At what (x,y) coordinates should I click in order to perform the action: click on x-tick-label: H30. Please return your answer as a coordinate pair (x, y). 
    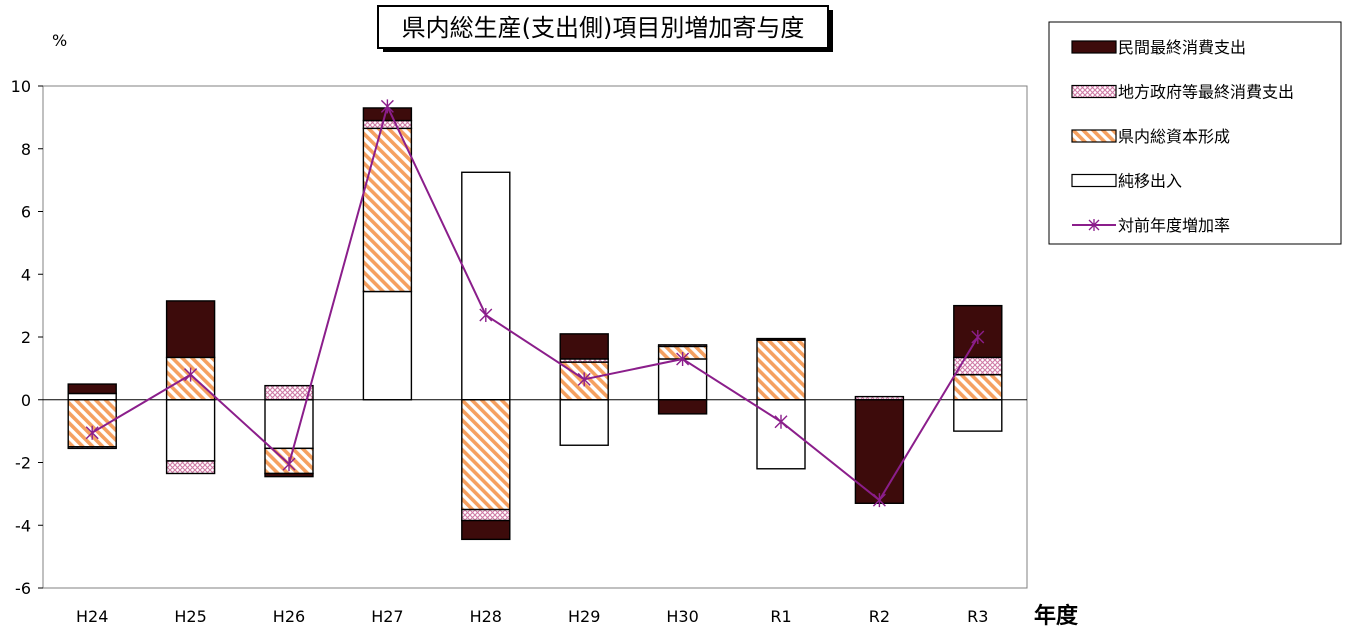
    Looking at the image, I should click on (682, 616).